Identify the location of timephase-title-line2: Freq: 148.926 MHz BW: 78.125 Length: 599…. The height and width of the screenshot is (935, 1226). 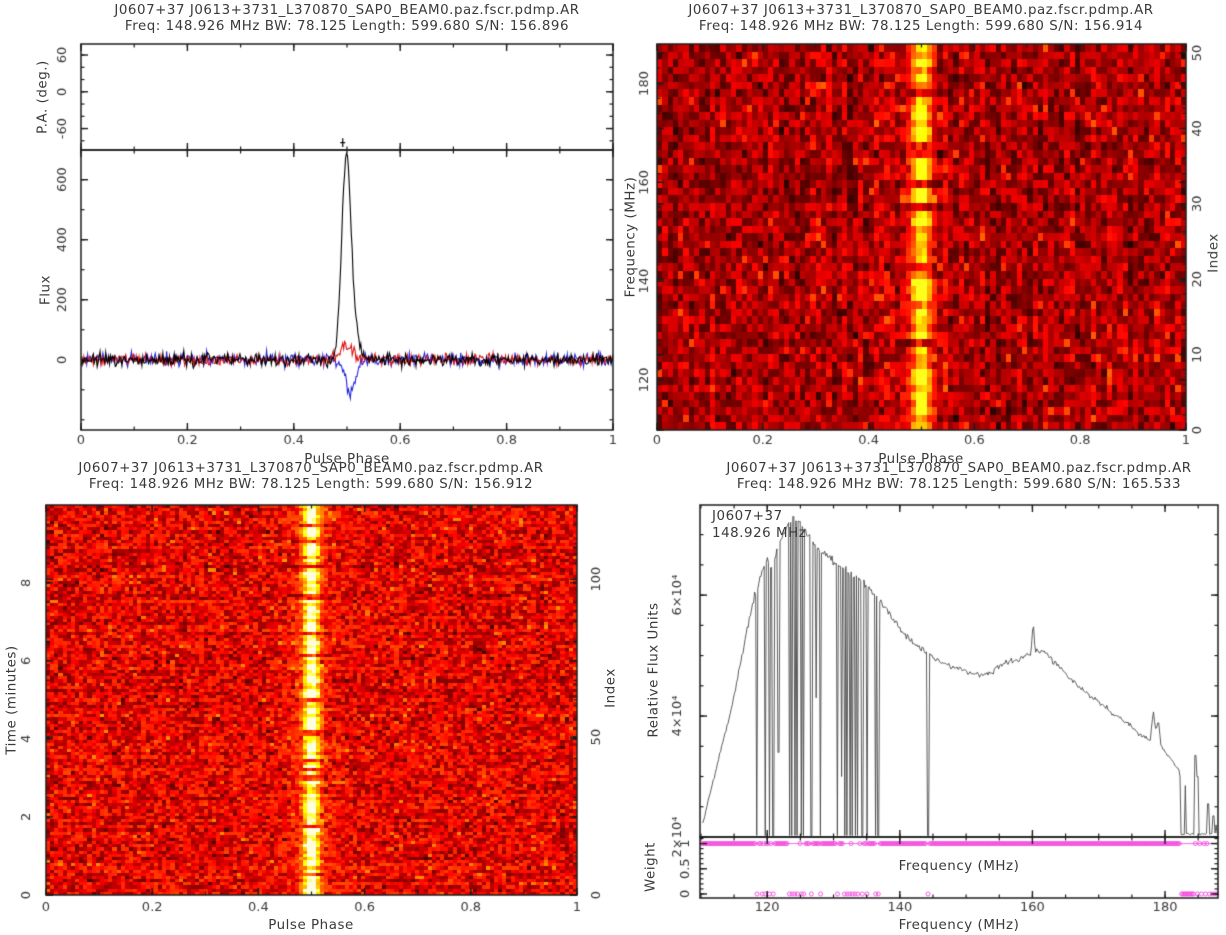
(311, 484).